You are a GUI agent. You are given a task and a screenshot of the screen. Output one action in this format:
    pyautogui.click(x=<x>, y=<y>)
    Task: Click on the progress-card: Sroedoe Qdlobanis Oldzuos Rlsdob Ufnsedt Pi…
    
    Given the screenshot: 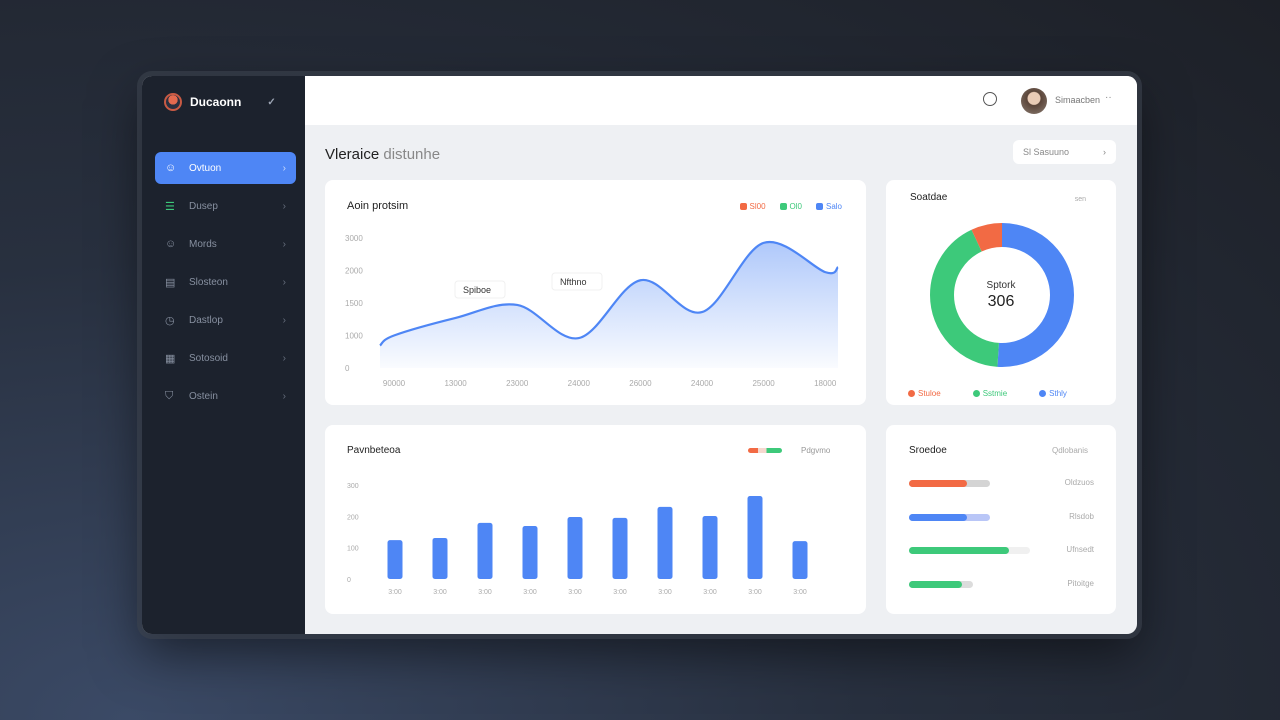 What is the action you would take?
    pyautogui.click(x=1001, y=519)
    